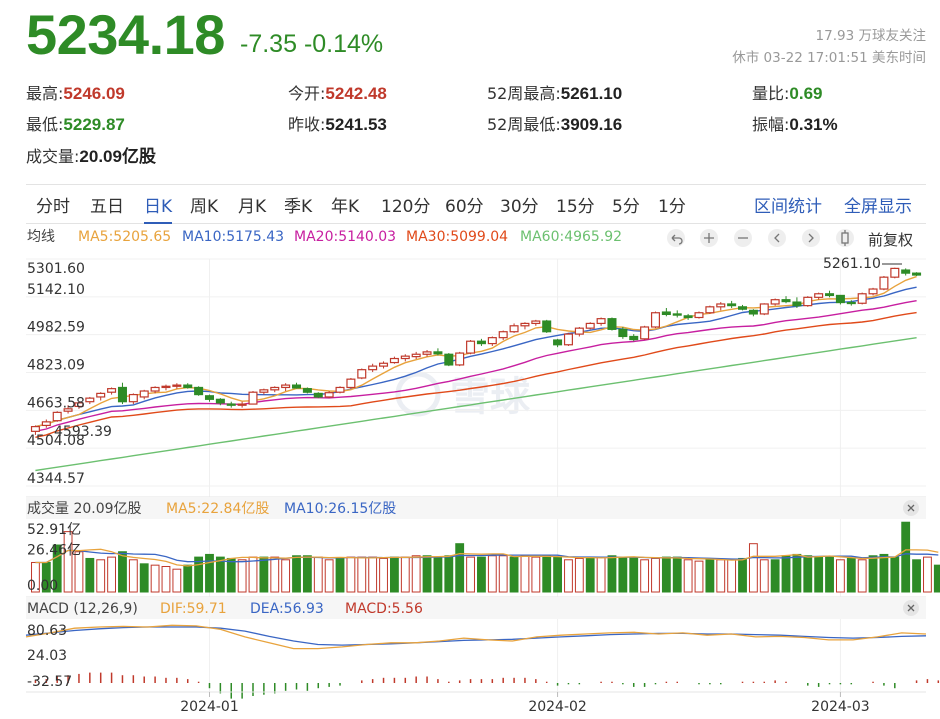 Image resolution: width=940 pixels, height=719 pixels. Describe the element at coordinates (343, 44) in the screenshot. I see `change-percent: -0.14%` at that location.